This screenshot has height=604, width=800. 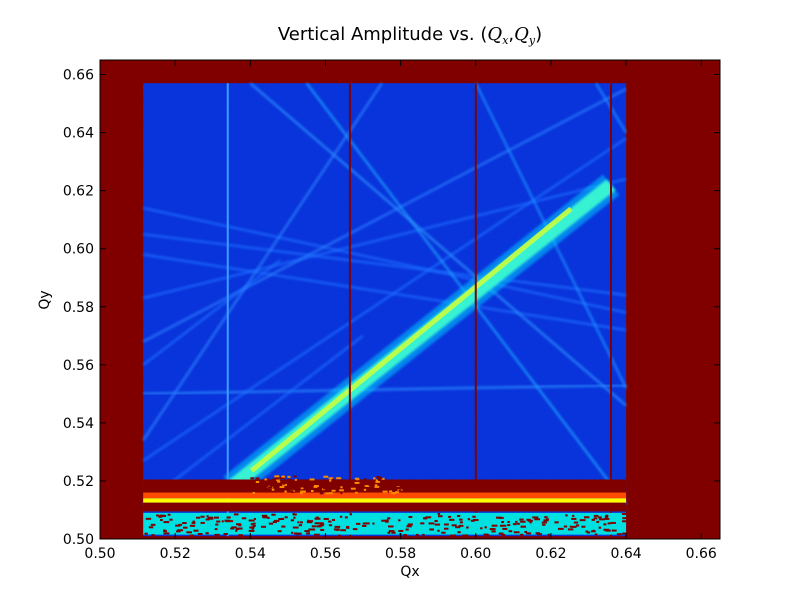 What do you see at coordinates (400, 554) in the screenshot?
I see `x-tick-label: 0.58` at bounding box center [400, 554].